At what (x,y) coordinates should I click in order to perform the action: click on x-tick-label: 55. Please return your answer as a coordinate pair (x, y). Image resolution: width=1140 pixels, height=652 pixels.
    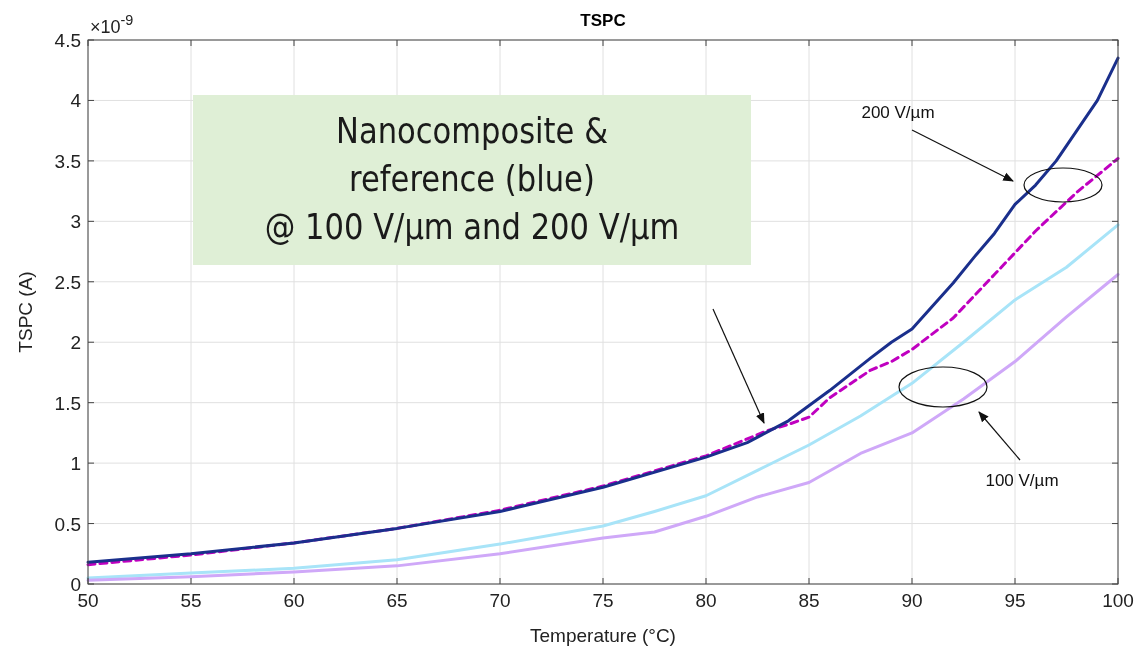
    Looking at the image, I should click on (191, 600).